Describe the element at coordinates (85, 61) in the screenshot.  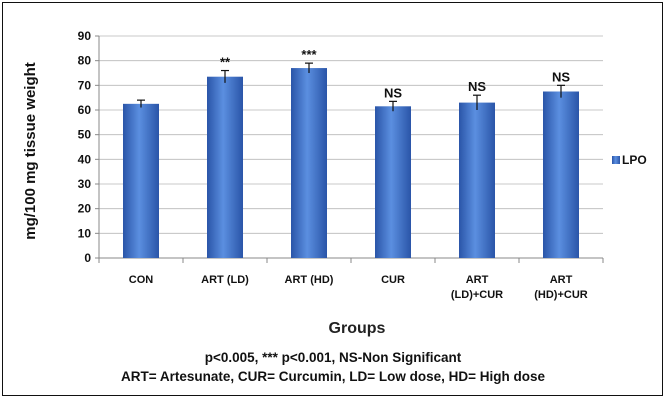
I see `y-tick-label: 80` at that location.